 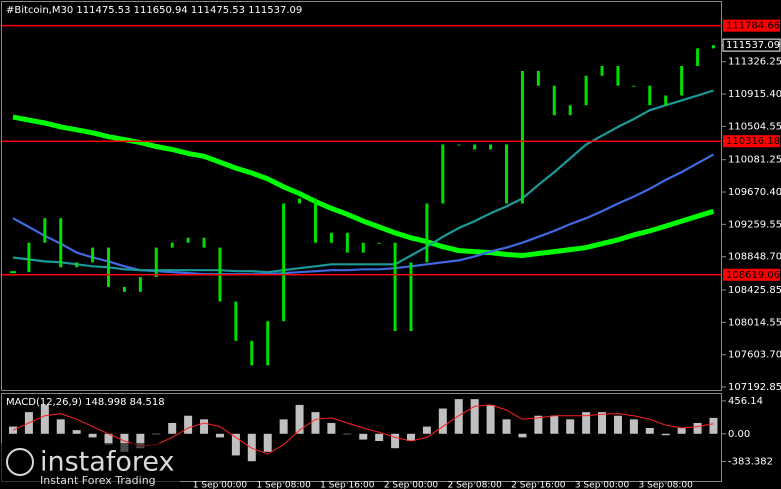 I want to click on y-tick-label: 109259.55, so click(x=754, y=224).